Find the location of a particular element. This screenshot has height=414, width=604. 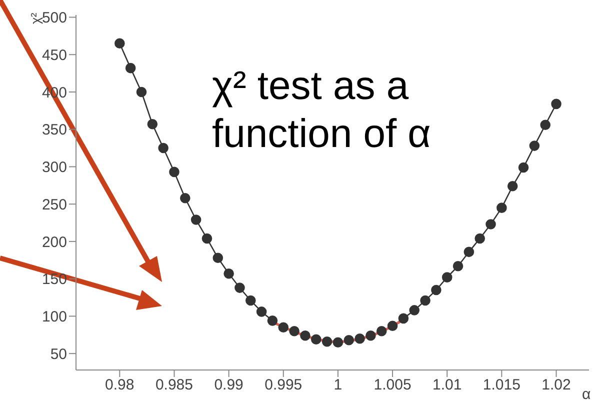

x-tick-label: 0.99 is located at coordinates (229, 385).